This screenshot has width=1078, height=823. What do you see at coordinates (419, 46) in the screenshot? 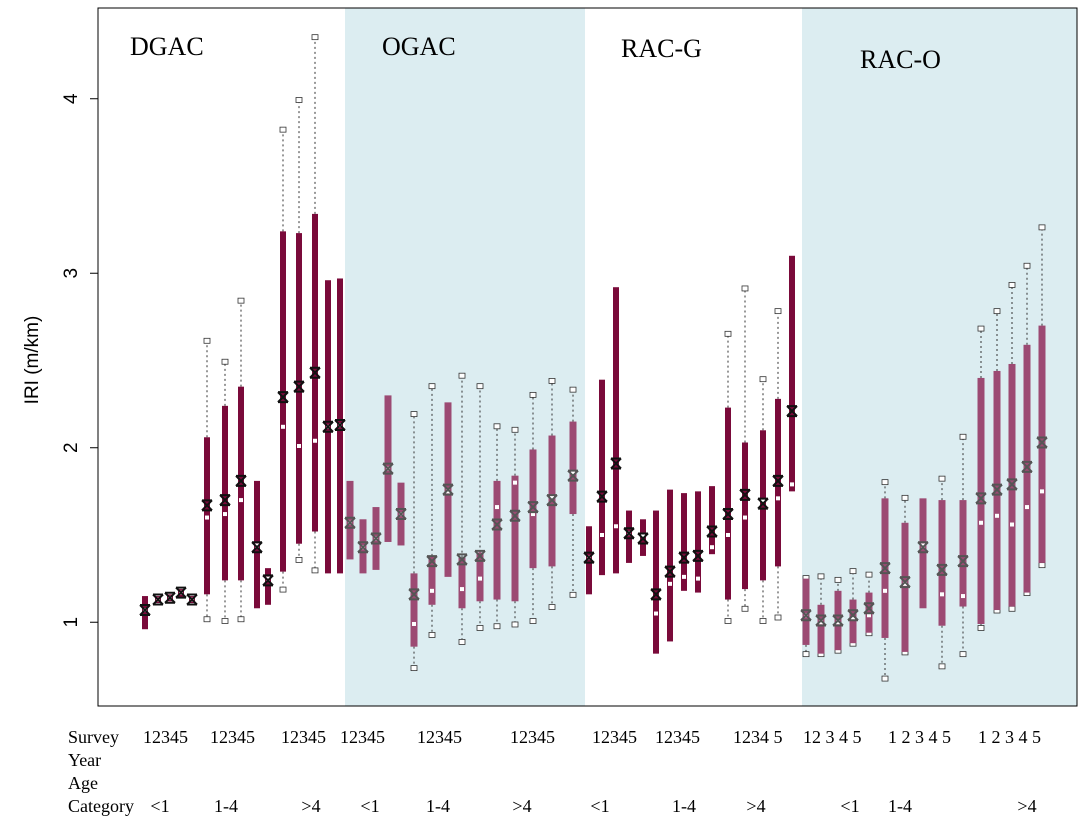
I see `group-title: OGAC` at bounding box center [419, 46].